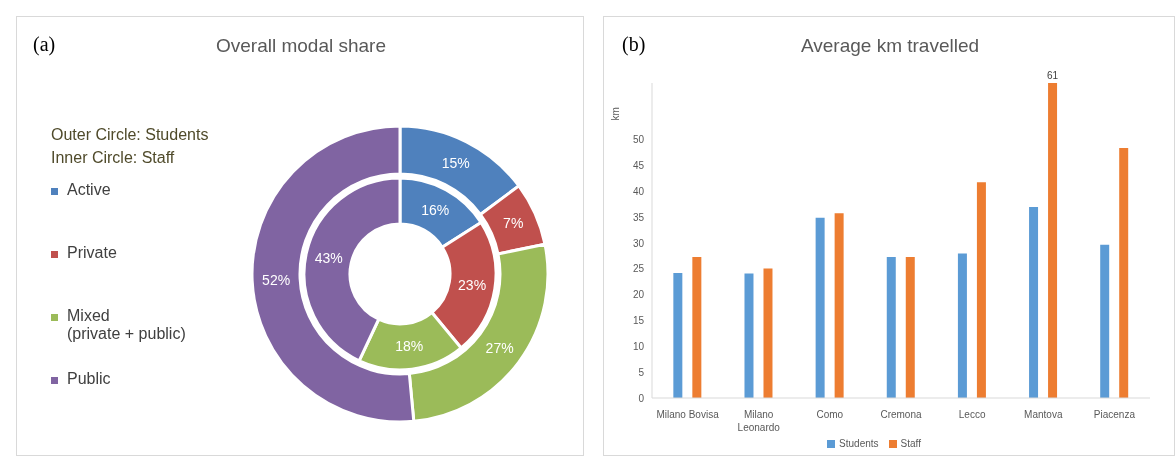 The image size is (1176, 457). Describe the element at coordinates (638, 243) in the screenshot. I see `y-tick-label: 30` at that location.